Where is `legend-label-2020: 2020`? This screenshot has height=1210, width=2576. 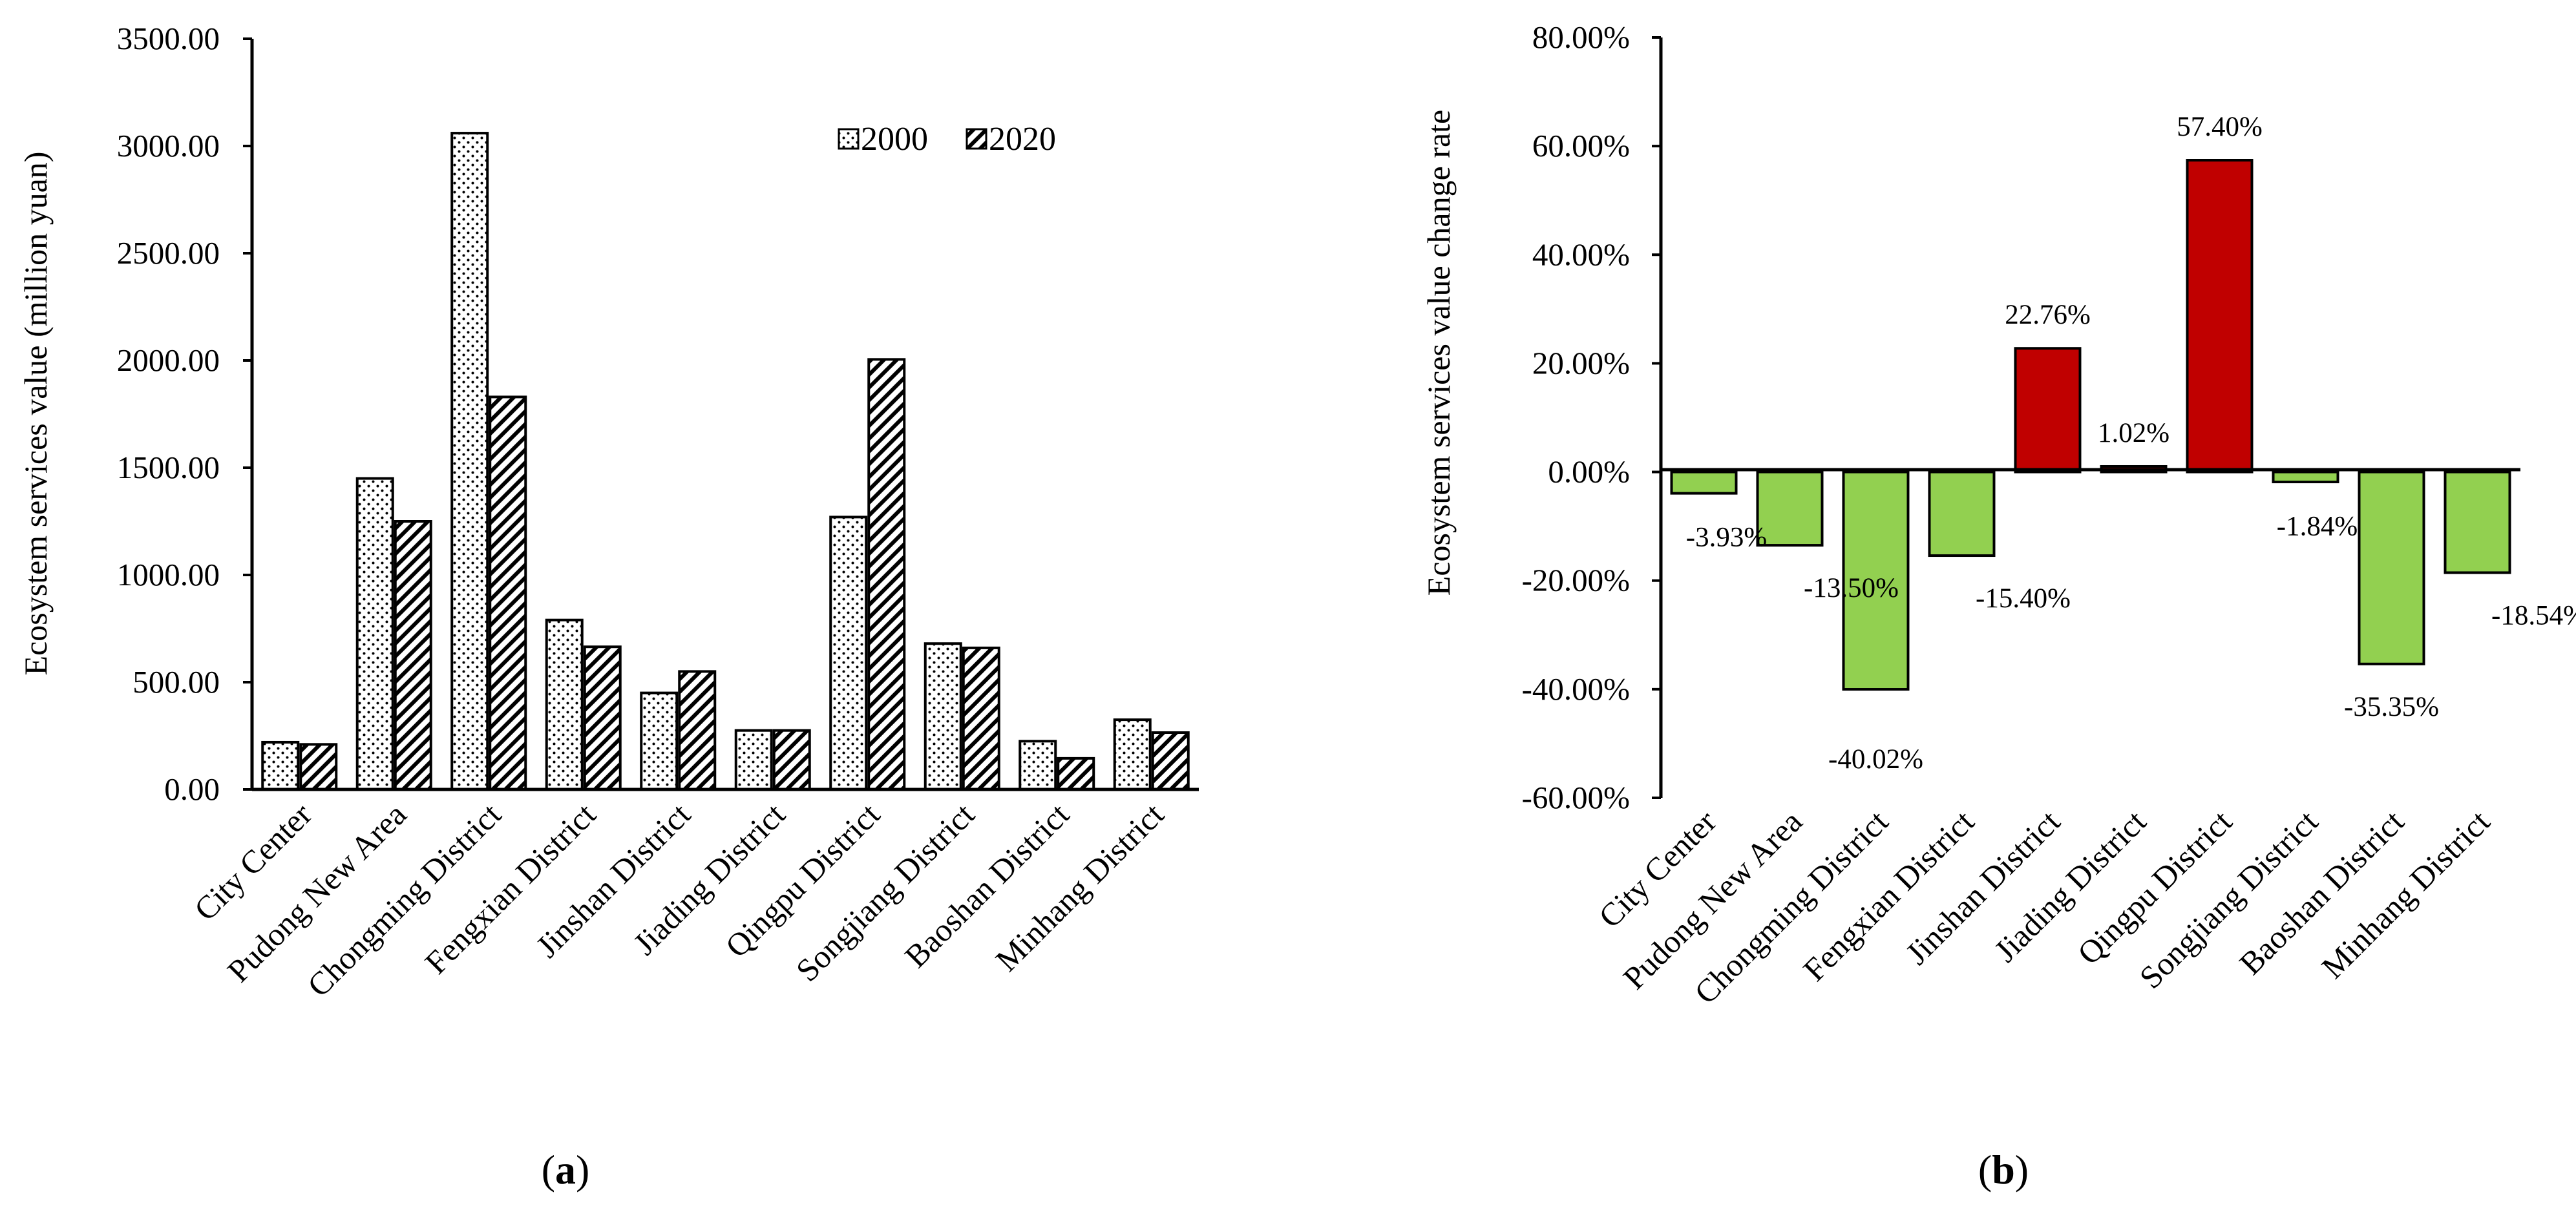 legend-label-2020: 2020 is located at coordinates (1022, 139).